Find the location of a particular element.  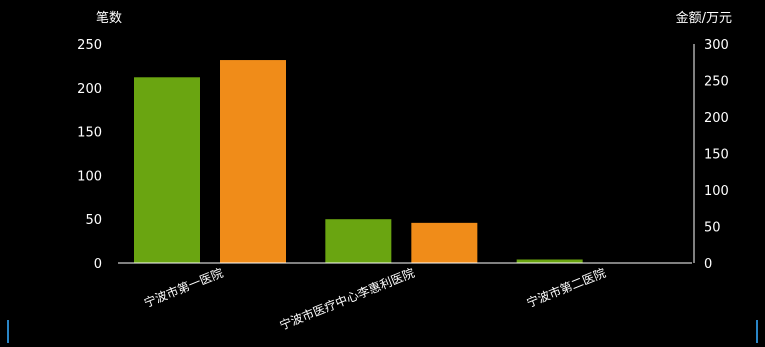

right-axis-ticks: 0 50 100 150 200 250 300 is located at coordinates (716, 155).